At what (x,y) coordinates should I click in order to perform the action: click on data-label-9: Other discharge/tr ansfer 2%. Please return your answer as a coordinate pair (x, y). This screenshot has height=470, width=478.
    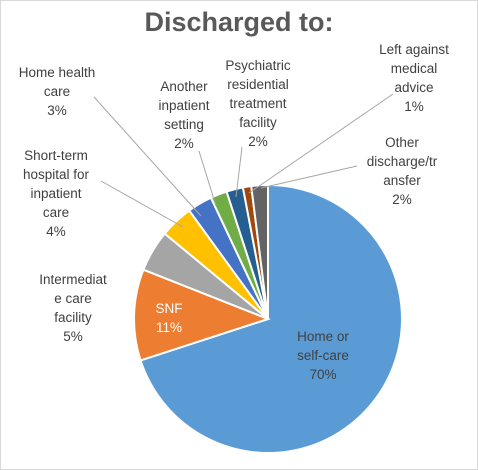
    Looking at the image, I should click on (402, 171).